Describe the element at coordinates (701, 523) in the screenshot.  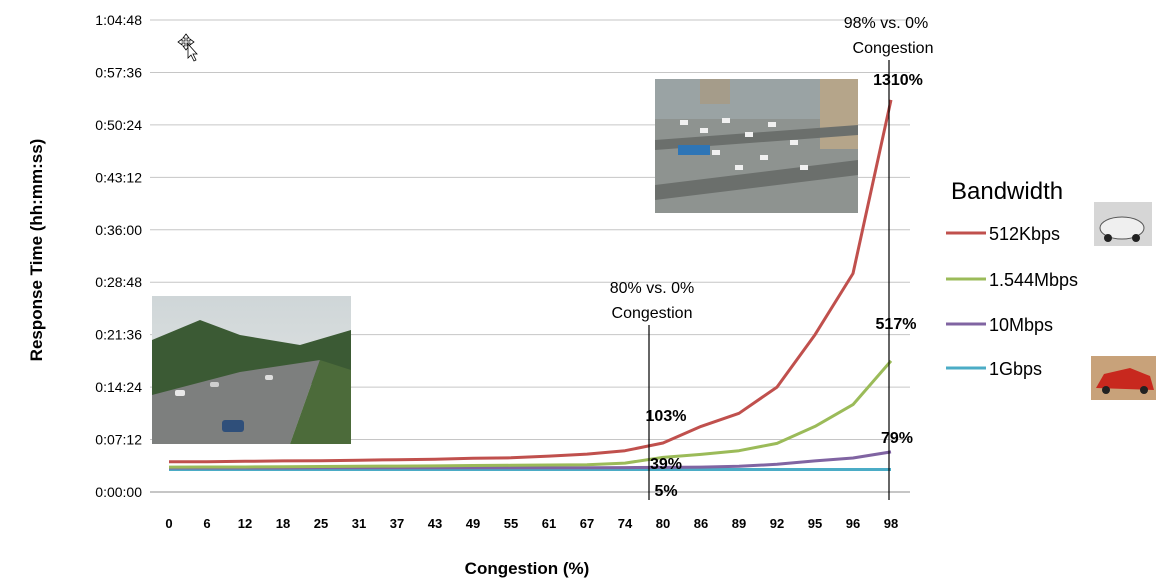
I see `x-tick-label: 86` at that location.